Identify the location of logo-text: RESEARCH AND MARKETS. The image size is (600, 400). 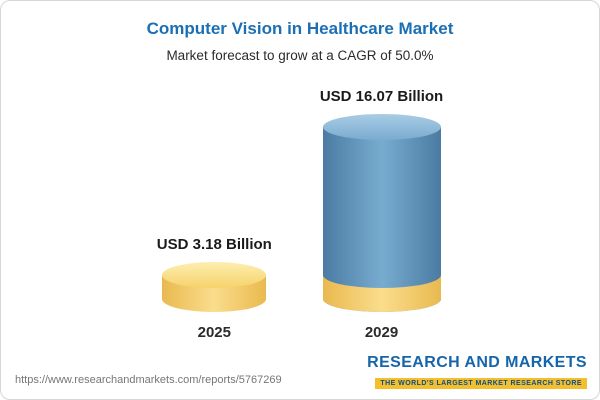
(477, 362).